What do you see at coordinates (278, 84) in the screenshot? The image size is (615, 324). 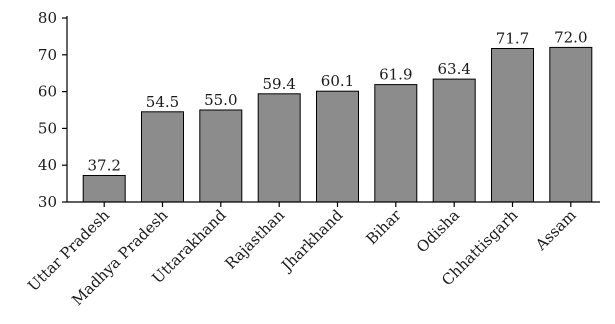 I see `data-label-rajasthan: 59.4` at bounding box center [278, 84].